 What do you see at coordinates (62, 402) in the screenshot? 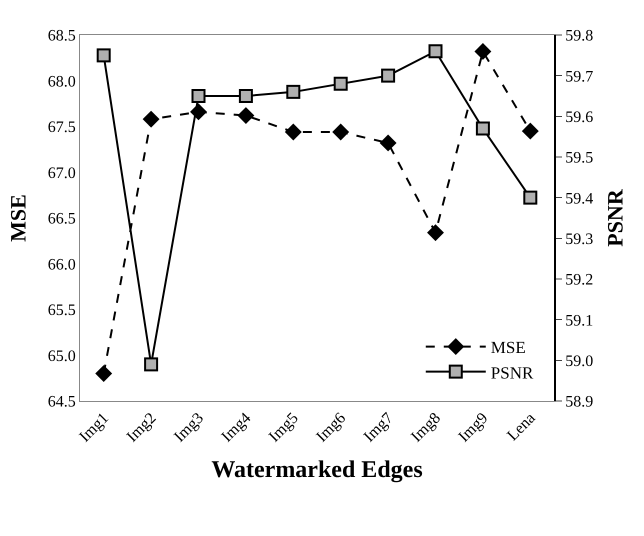
I see `y-tick-label: 64.5` at bounding box center [62, 402].